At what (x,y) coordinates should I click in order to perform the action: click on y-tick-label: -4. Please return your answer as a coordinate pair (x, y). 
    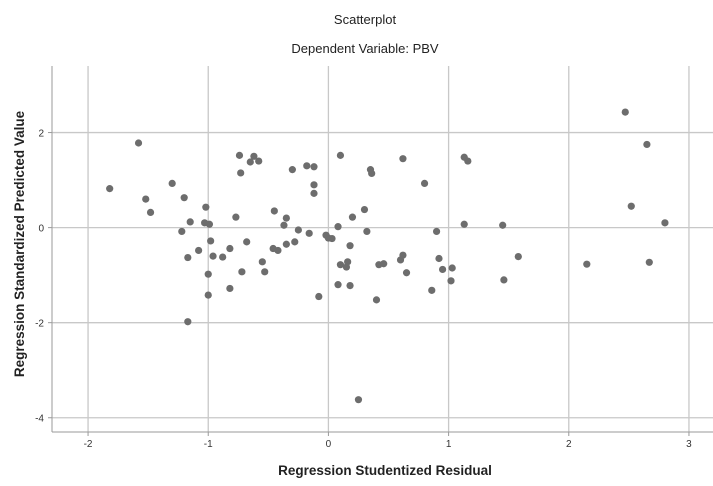
    Looking at the image, I should click on (39, 419).